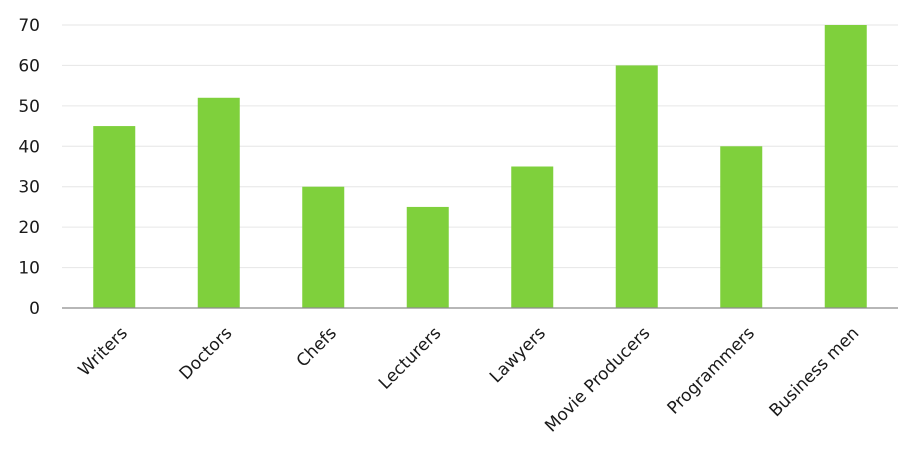 The image size is (900, 468). What do you see at coordinates (815, 372) in the screenshot?
I see `x-category-label-business-men: Business men` at bounding box center [815, 372].